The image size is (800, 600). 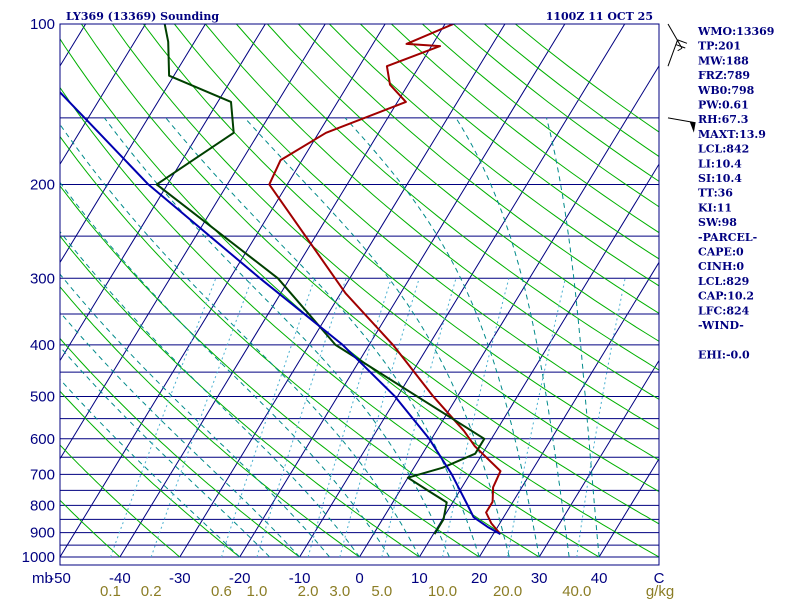 I want to click on pressure-label: 300, so click(x=42, y=278).